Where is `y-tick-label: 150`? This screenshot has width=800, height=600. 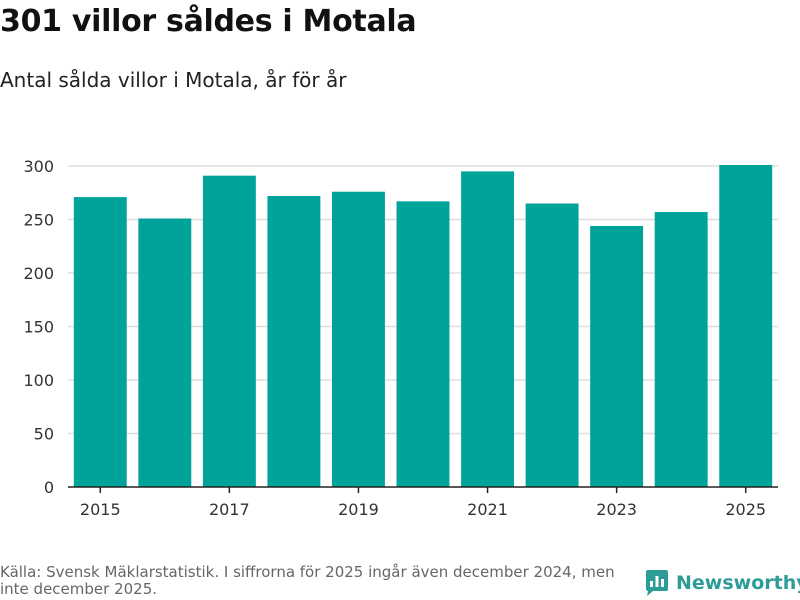 y-tick-label: 150 is located at coordinates (38, 327).